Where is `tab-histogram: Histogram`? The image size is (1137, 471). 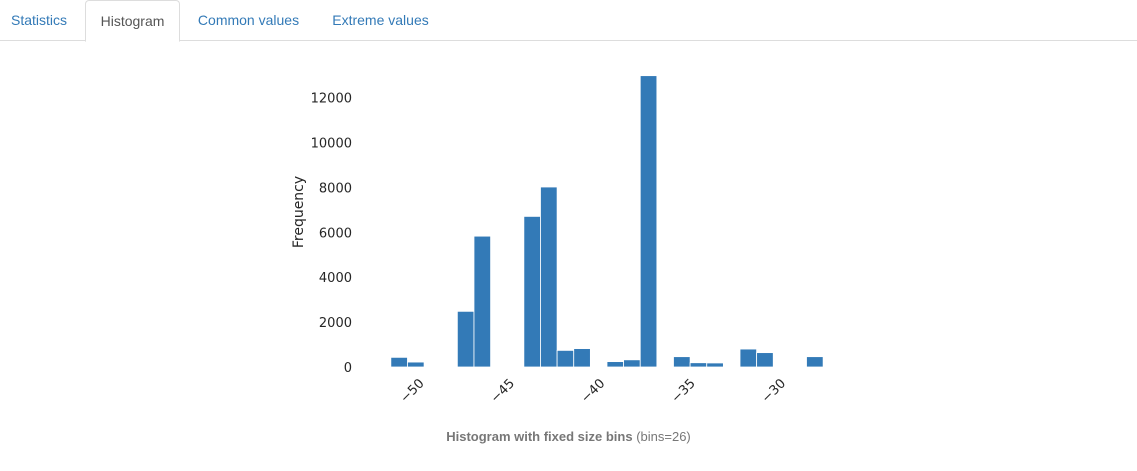
tab-histogram: Histogram is located at coordinates (132, 21).